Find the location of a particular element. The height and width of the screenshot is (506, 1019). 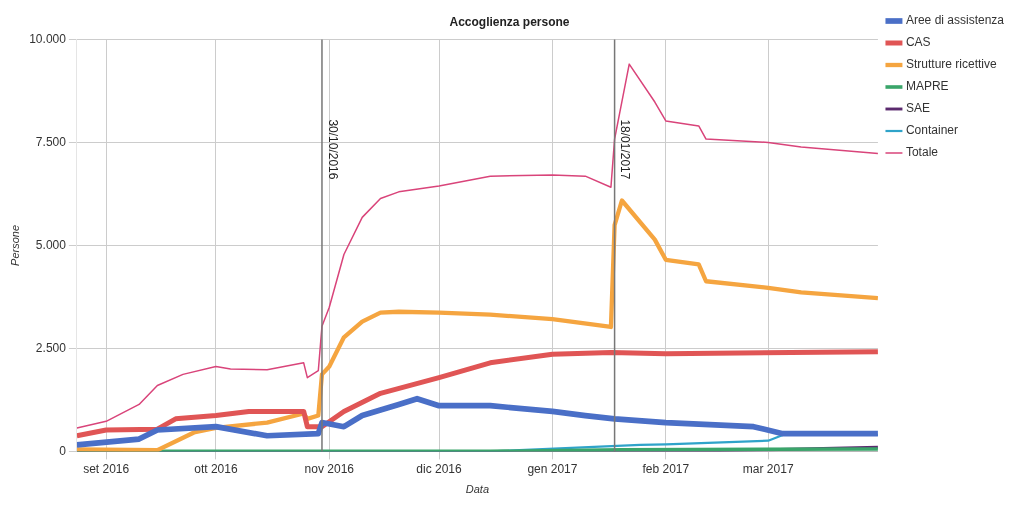

x-tick-label: set 2016 is located at coordinates (106, 468).